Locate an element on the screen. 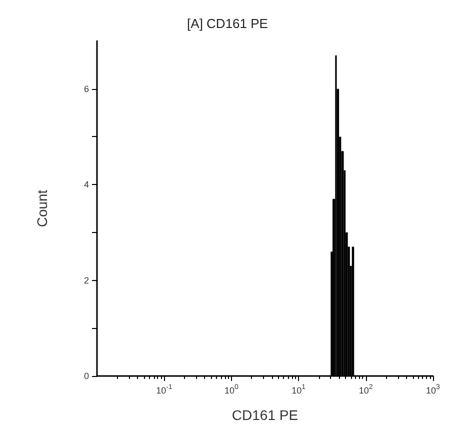  y-tick-label: 2 is located at coordinates (86, 280).